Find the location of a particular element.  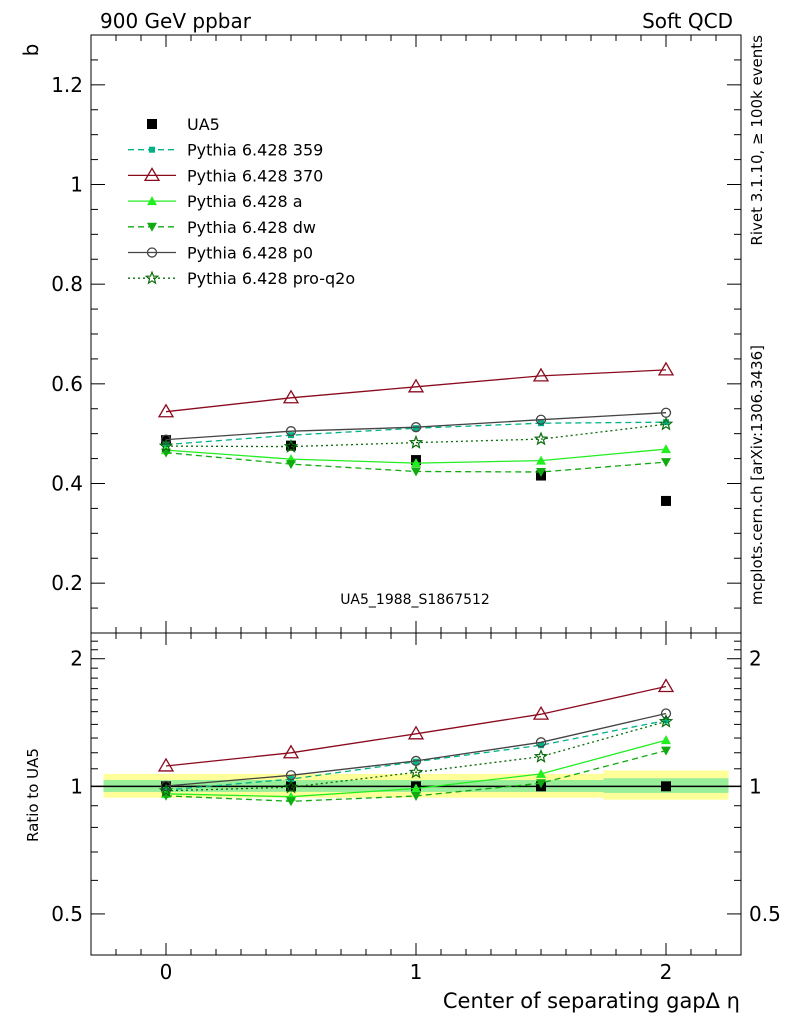

legend-marker-p370 is located at coordinates (152, 174).